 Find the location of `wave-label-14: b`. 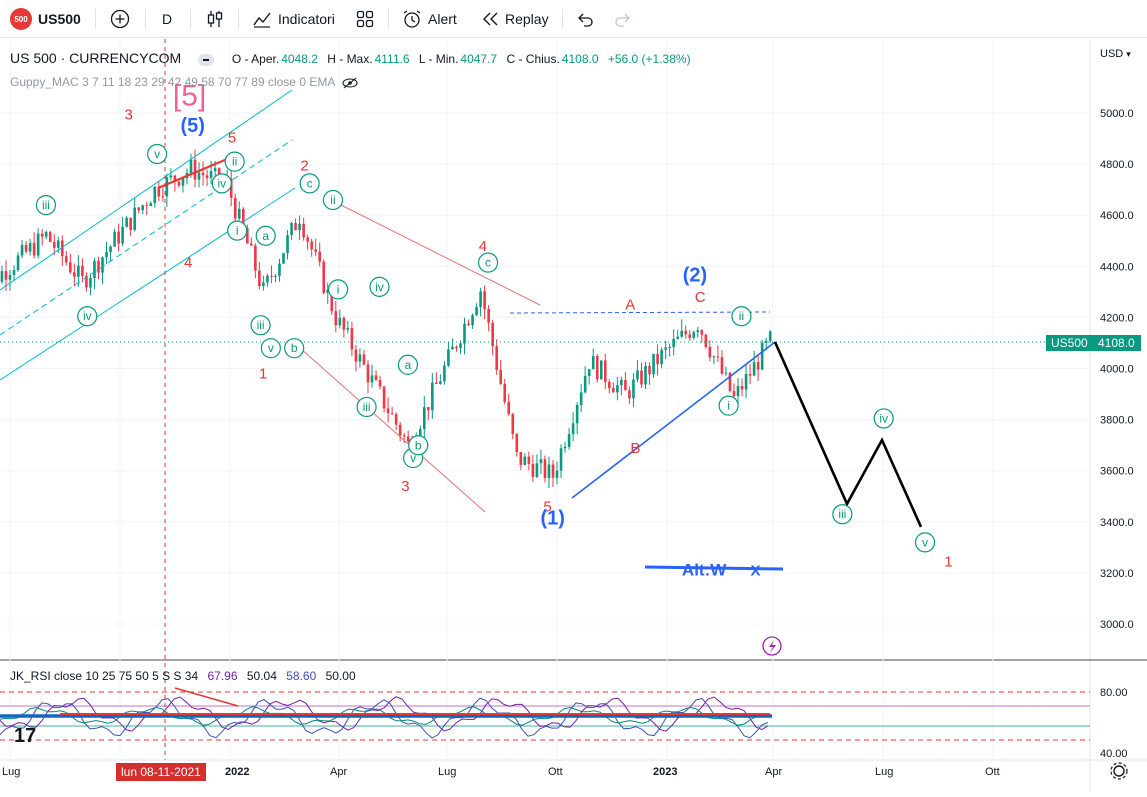

wave-label-14: b is located at coordinates (294, 348).